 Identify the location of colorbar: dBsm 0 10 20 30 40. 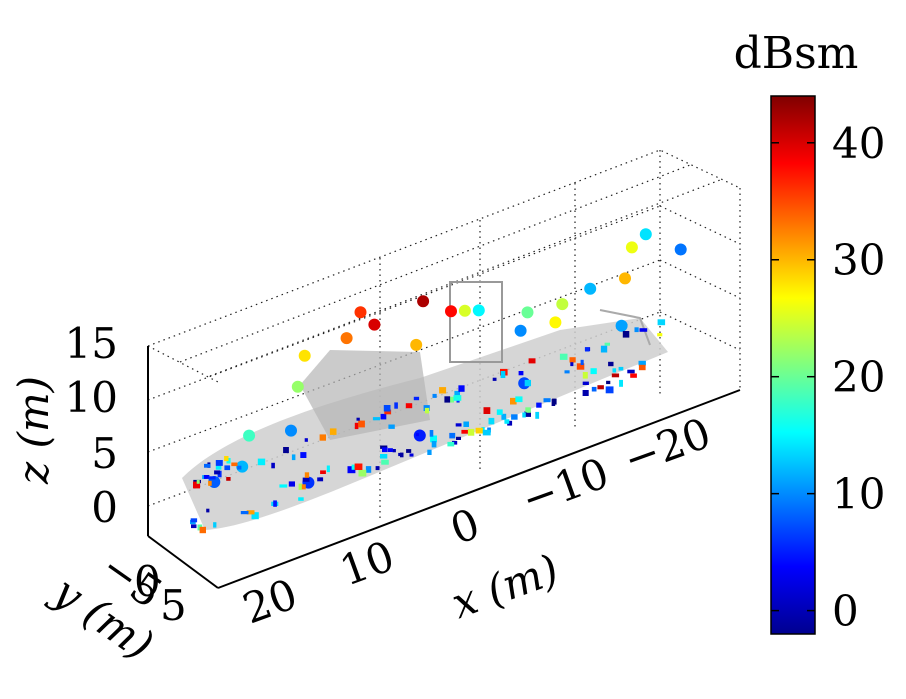
(810, 332).